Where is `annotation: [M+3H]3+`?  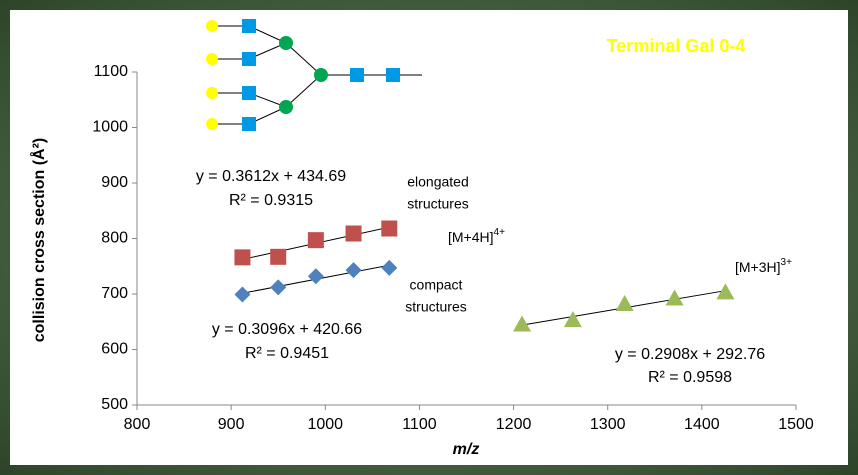
annotation: [M+3H]3+ is located at coordinates (763, 266).